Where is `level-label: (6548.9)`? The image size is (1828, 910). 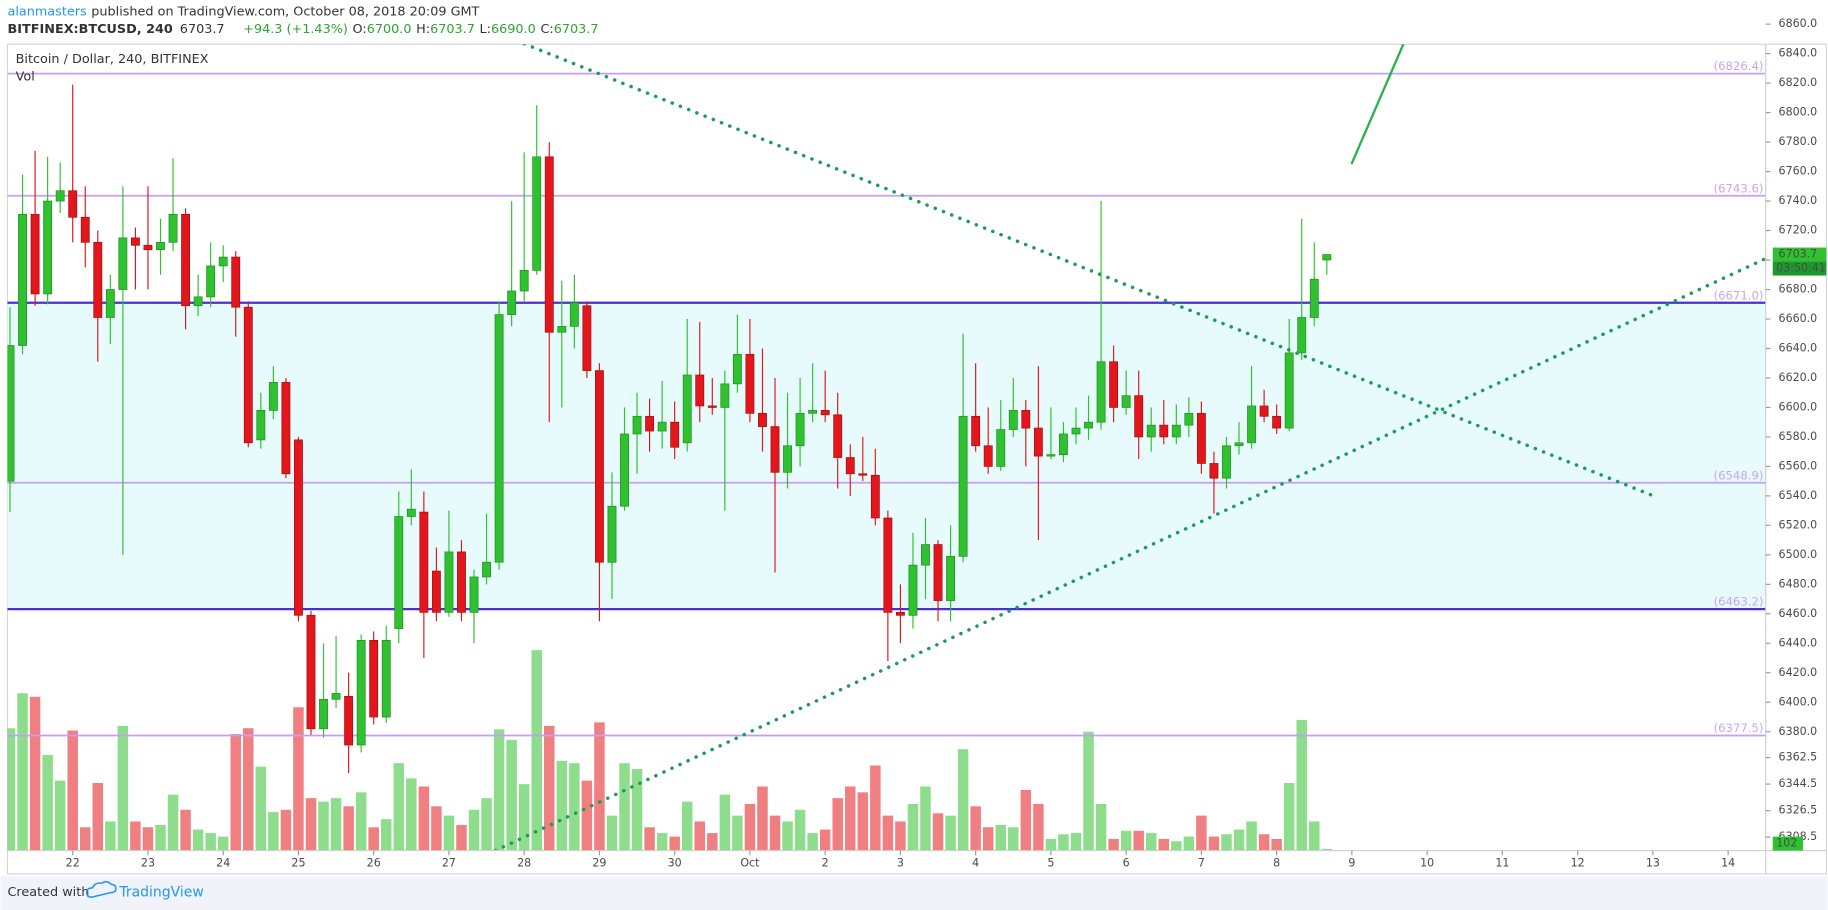
level-label: (6548.9) is located at coordinates (1739, 475).